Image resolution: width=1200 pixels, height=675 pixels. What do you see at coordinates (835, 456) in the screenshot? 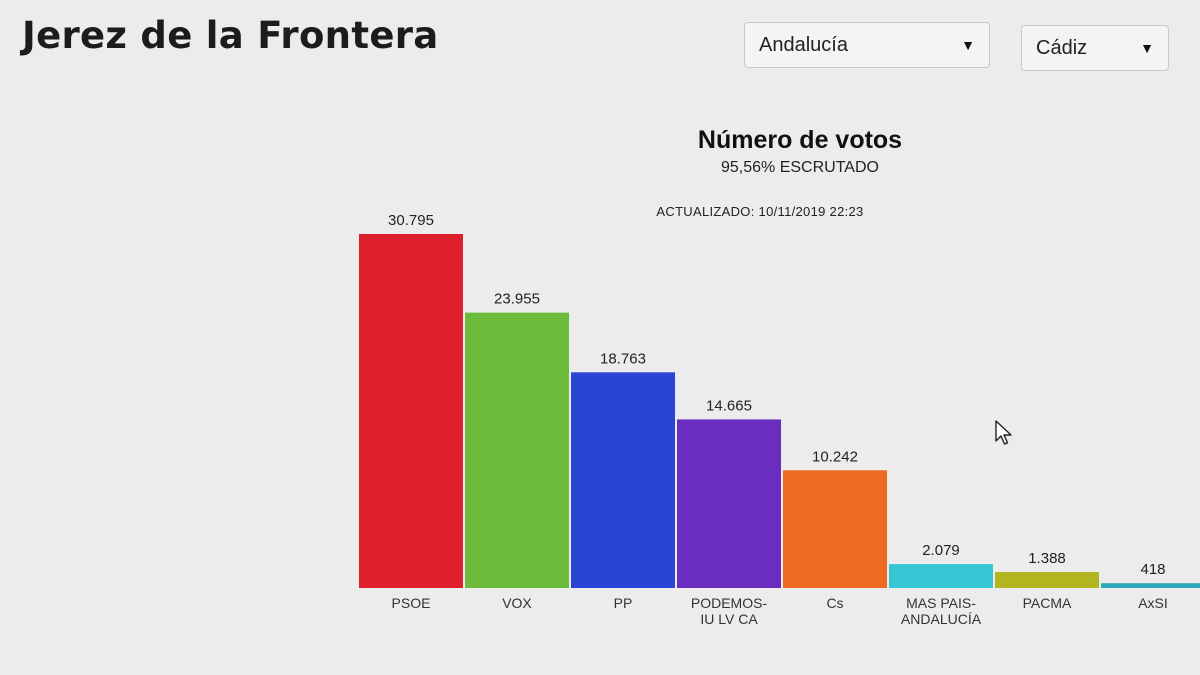
I see `value-label-cs: 10.242` at bounding box center [835, 456].